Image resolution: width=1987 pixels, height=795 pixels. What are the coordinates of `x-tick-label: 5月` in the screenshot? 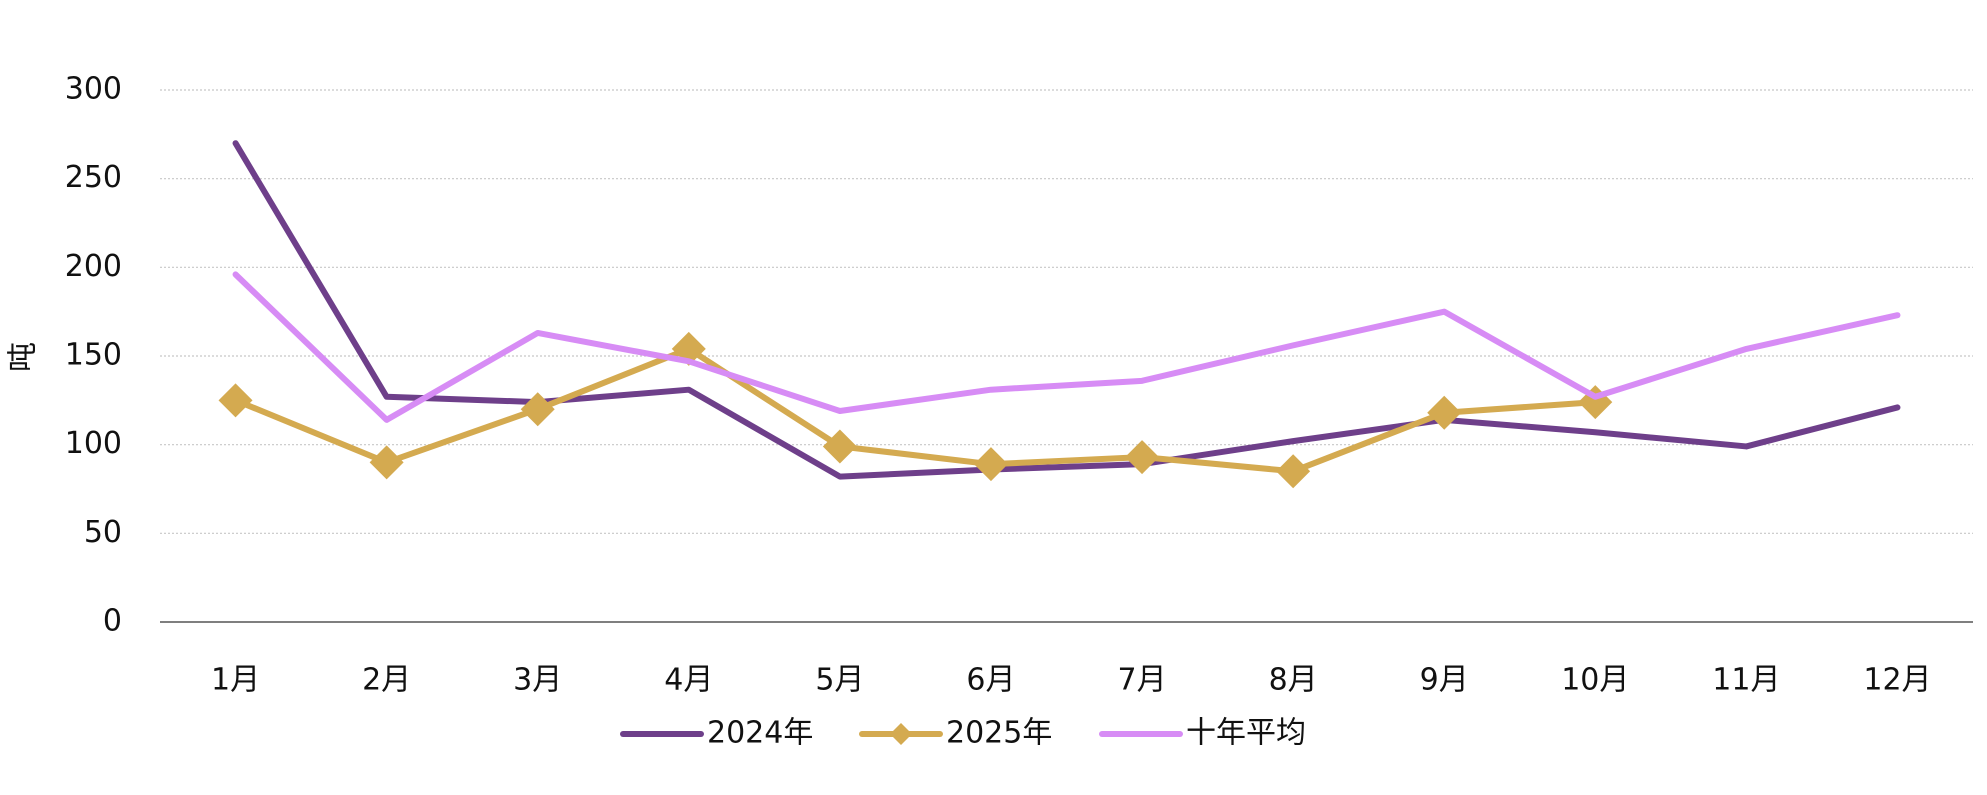 It's located at (839, 680).